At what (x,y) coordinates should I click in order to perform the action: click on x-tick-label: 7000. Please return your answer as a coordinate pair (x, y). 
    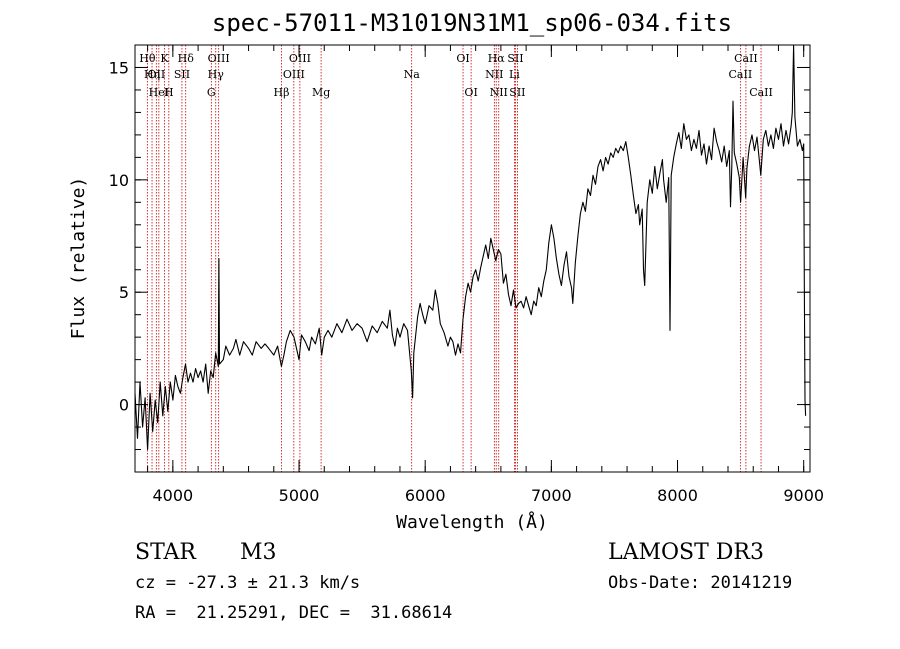
    Looking at the image, I should click on (551, 495).